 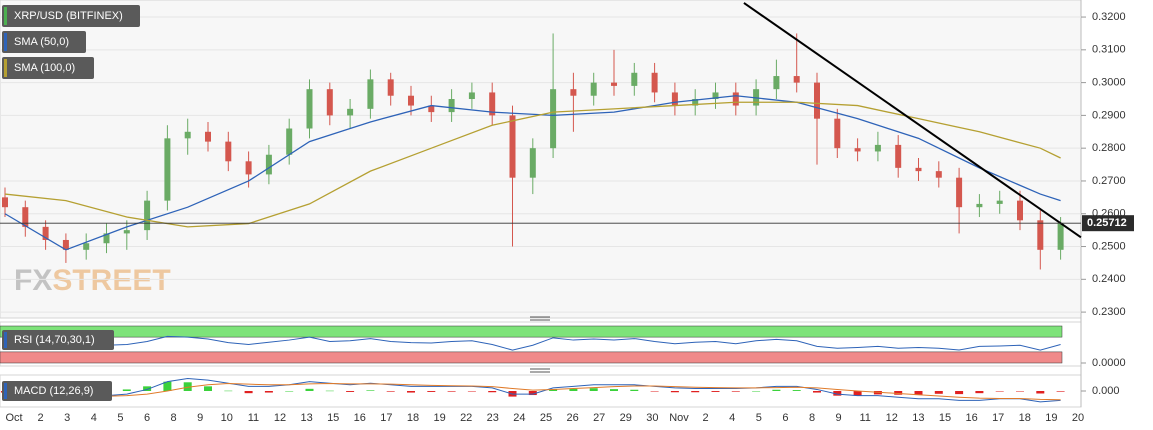 What do you see at coordinates (92, 280) in the screenshot?
I see `watermark: FXSTREET` at bounding box center [92, 280].